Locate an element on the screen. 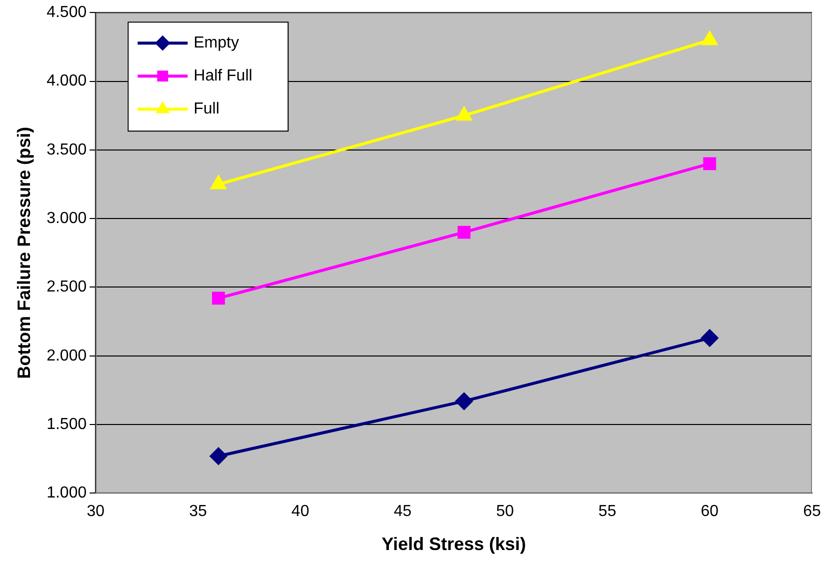 This screenshot has height=568, width=830. y-tick-label: 4.500 is located at coordinates (66, 13).